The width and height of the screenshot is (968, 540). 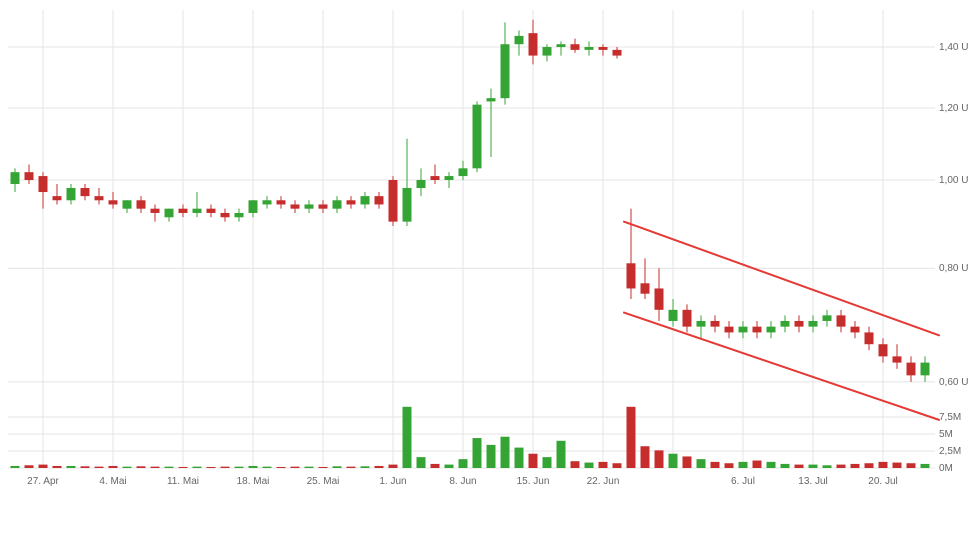 I want to click on date-tick-label: 1. Jun, so click(x=392, y=481).